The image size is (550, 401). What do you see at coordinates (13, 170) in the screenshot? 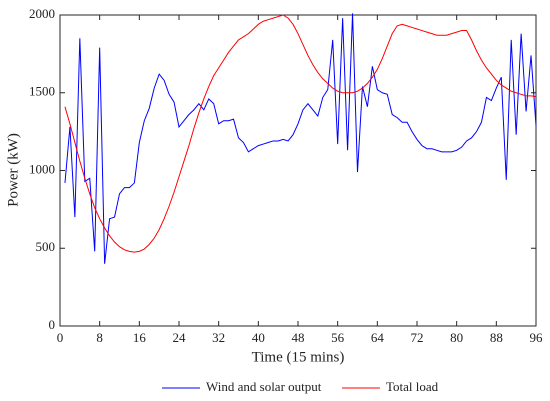
I see `y-axis-title: Power (kW)` at bounding box center [13, 170].